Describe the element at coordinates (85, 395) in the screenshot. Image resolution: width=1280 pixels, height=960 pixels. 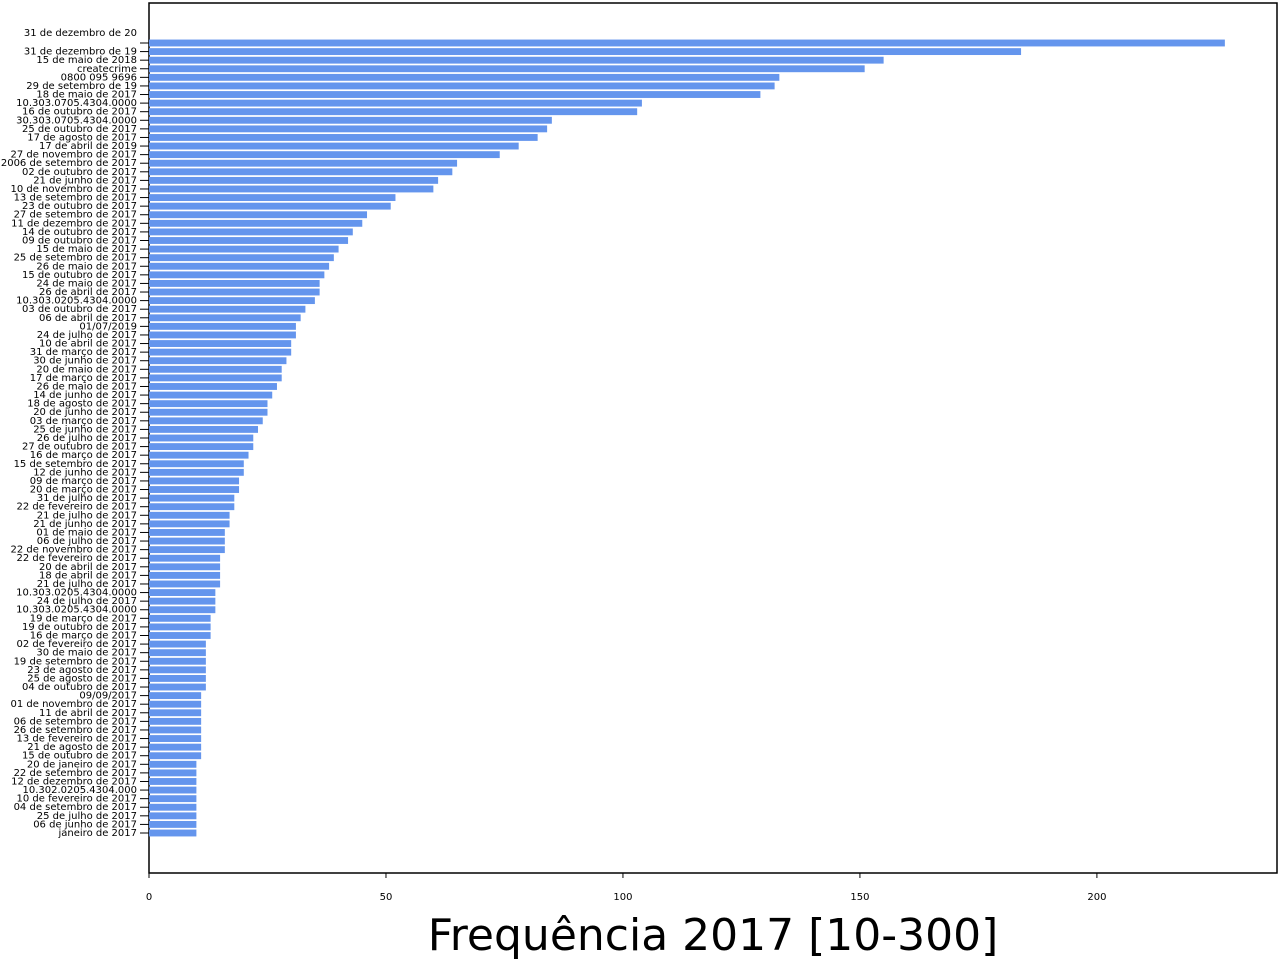
I see `category-label: 14 de junho de 2017` at that location.